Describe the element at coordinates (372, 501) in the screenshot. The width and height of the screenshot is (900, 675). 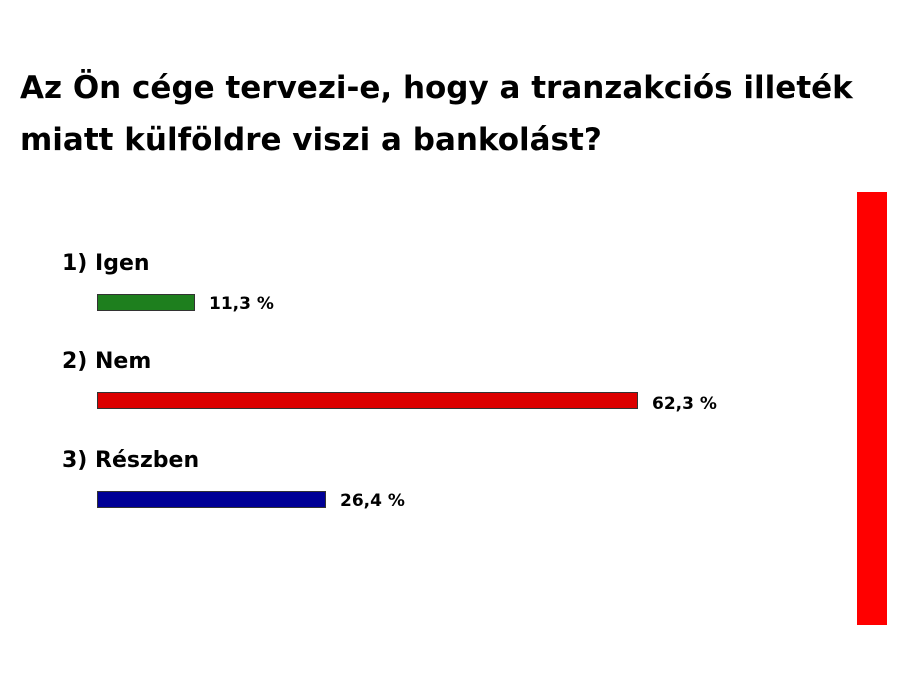
I see `value-label-reszben: 26,4 %` at that location.